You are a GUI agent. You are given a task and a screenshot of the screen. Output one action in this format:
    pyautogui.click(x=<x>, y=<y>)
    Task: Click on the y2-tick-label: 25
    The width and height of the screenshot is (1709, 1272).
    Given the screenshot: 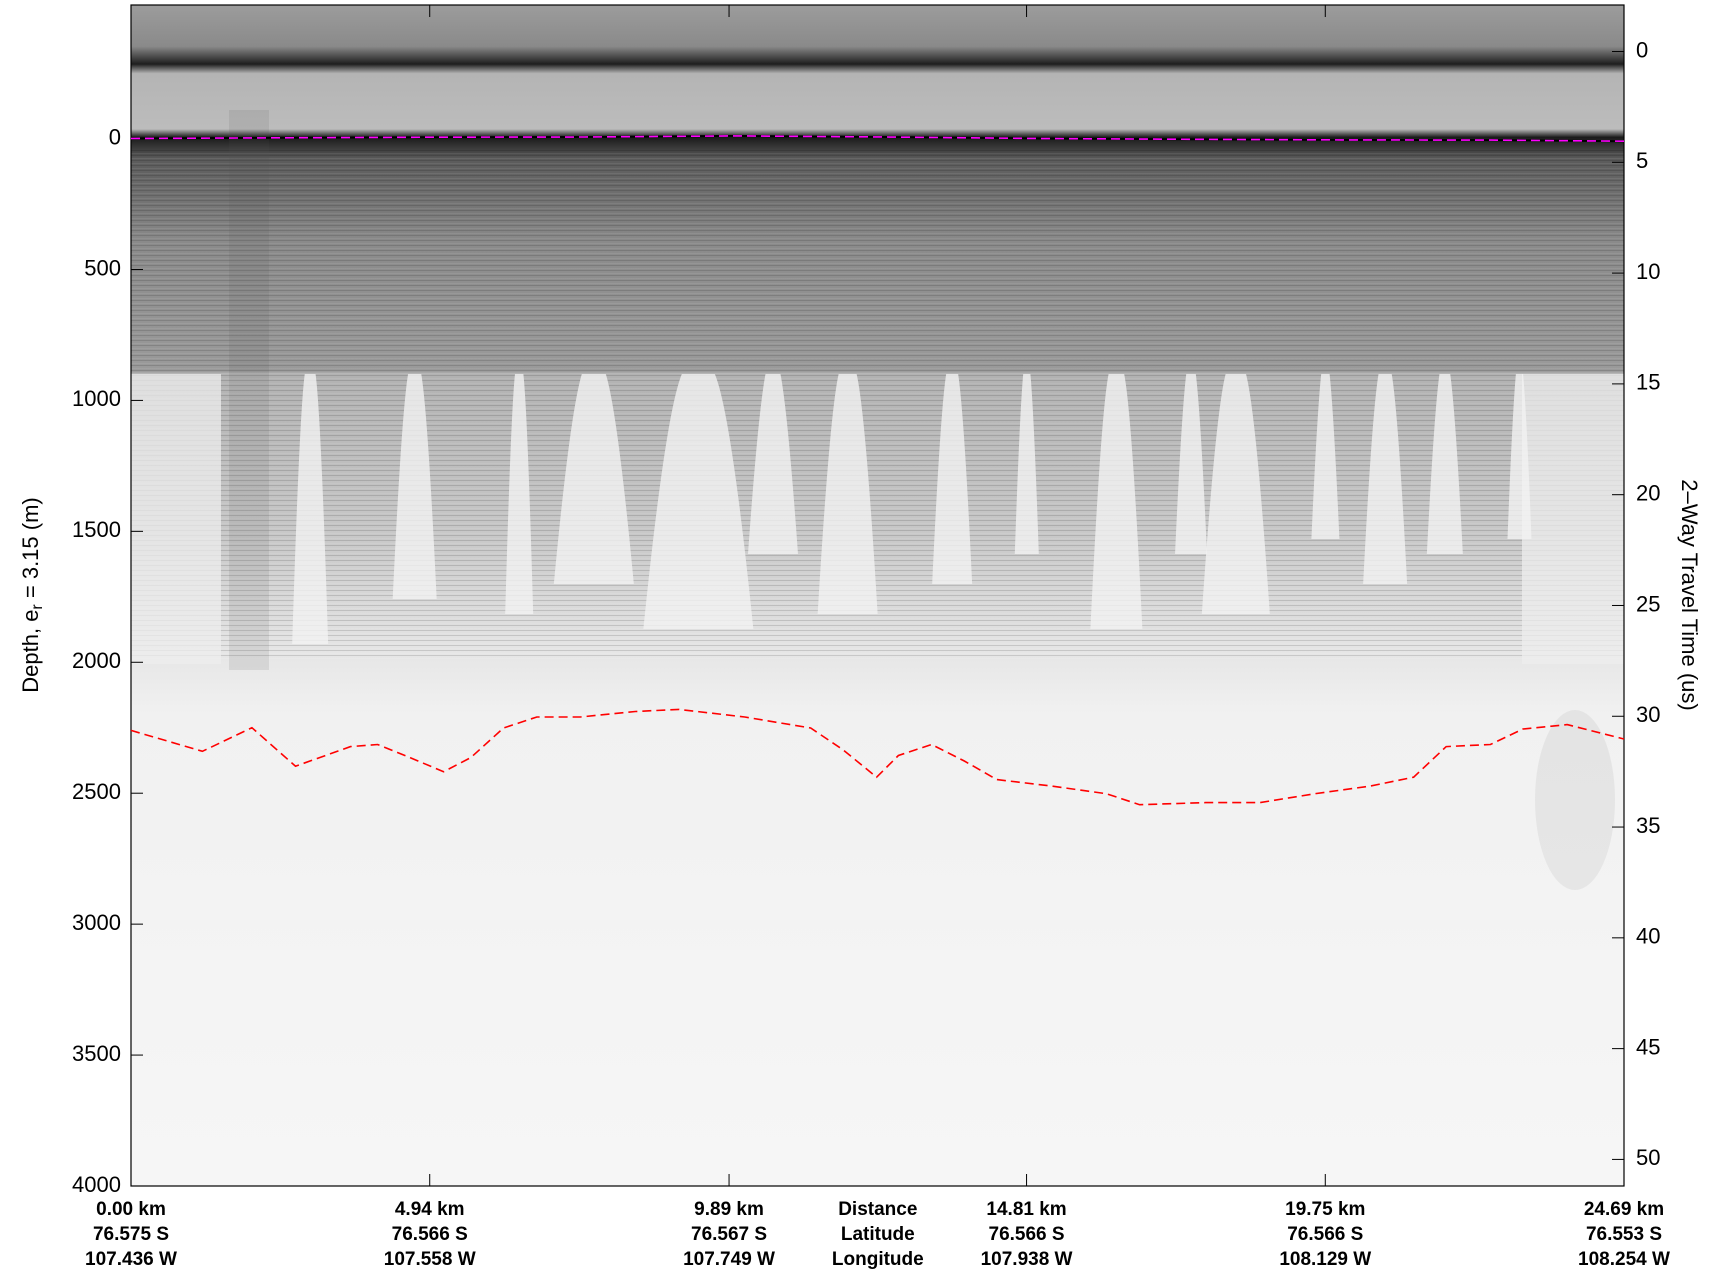 What is the action you would take?
    pyautogui.click(x=1648, y=603)
    